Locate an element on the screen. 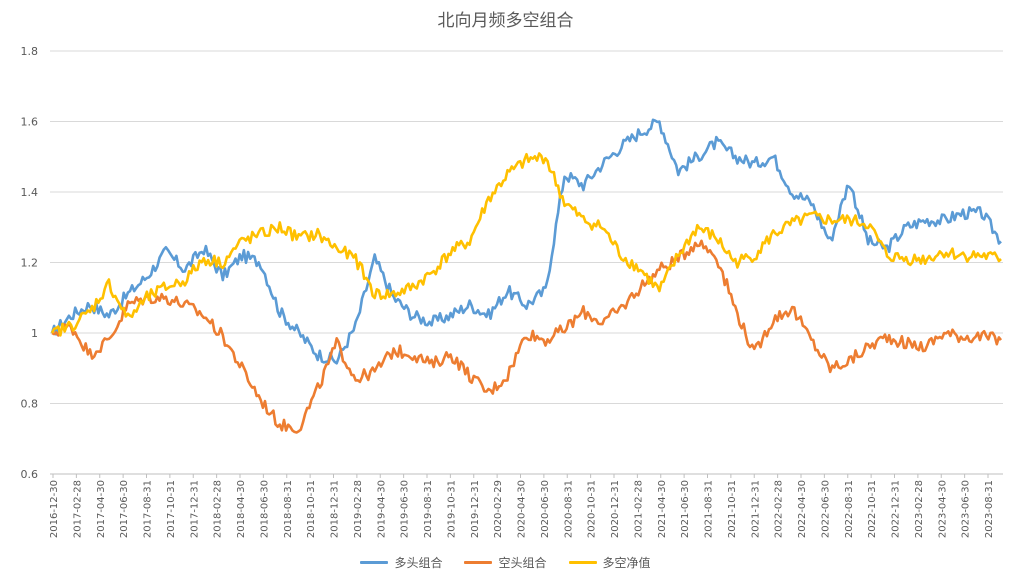  x-tick-label: 2022-10-31 is located at coordinates (872, 509).